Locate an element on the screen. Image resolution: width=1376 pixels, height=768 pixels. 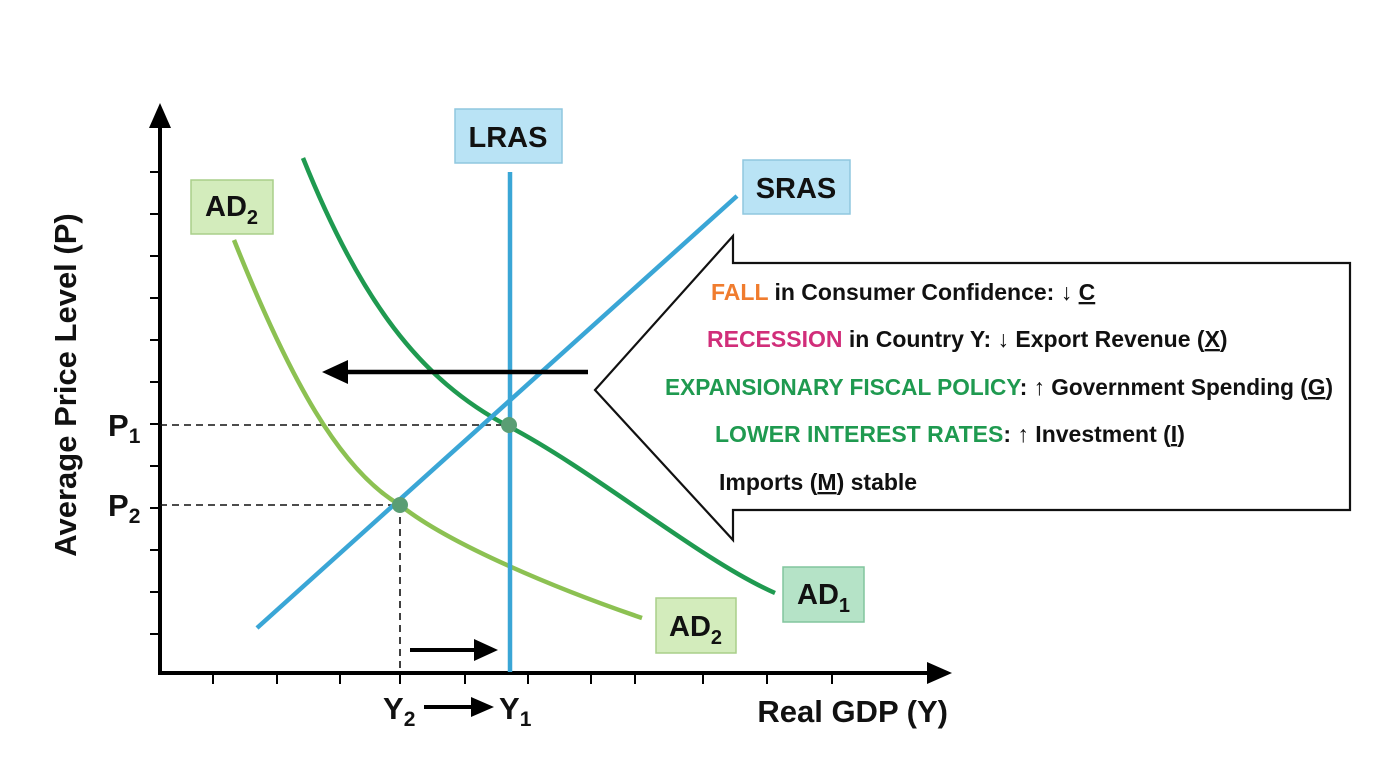
callout-line-5: Imports (M) stable is located at coordinates (818, 482).